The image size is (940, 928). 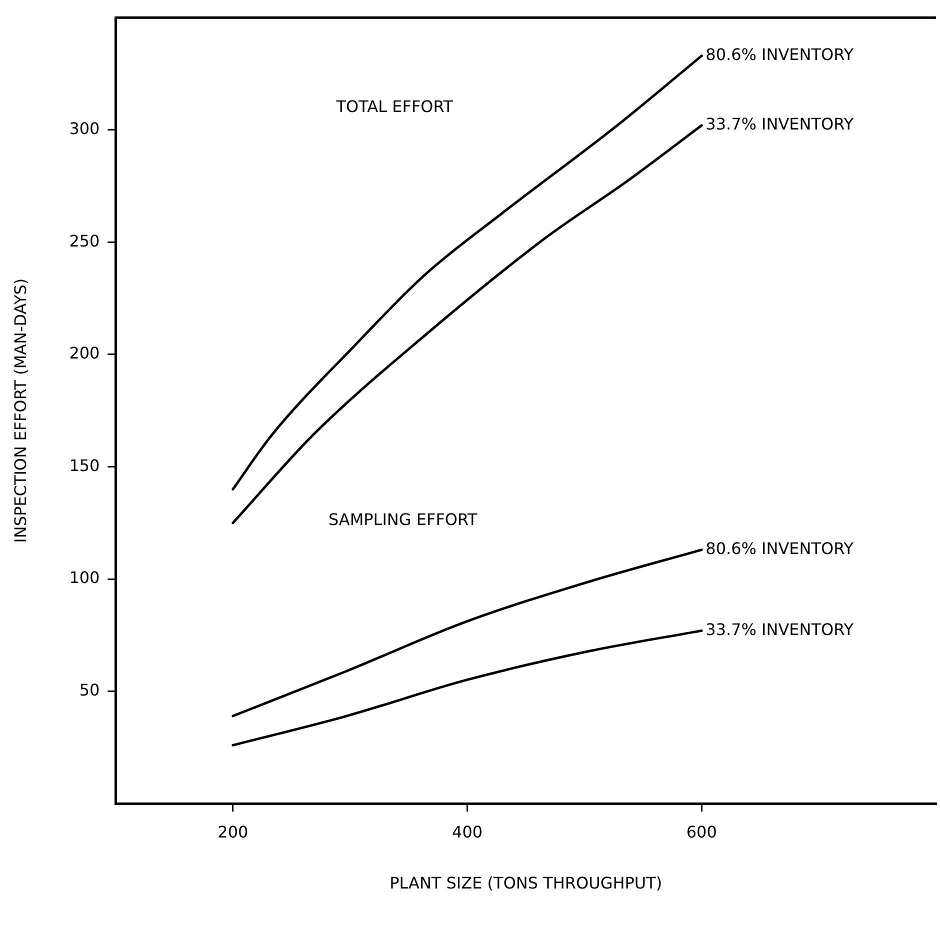 What do you see at coordinates (89, 690) in the screenshot?
I see `y-tick-label: 50` at bounding box center [89, 690].